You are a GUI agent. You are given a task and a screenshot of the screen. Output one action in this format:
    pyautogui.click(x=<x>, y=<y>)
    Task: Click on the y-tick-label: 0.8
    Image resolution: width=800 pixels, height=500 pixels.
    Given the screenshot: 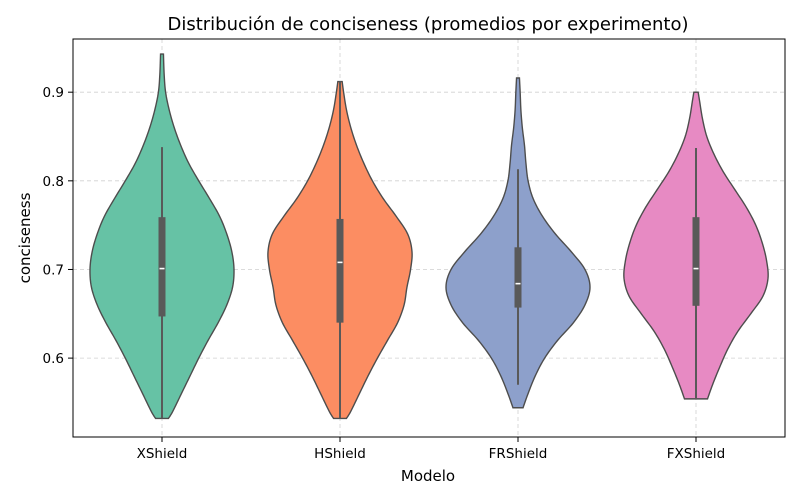 What is the action you would take?
    pyautogui.click(x=53, y=182)
    